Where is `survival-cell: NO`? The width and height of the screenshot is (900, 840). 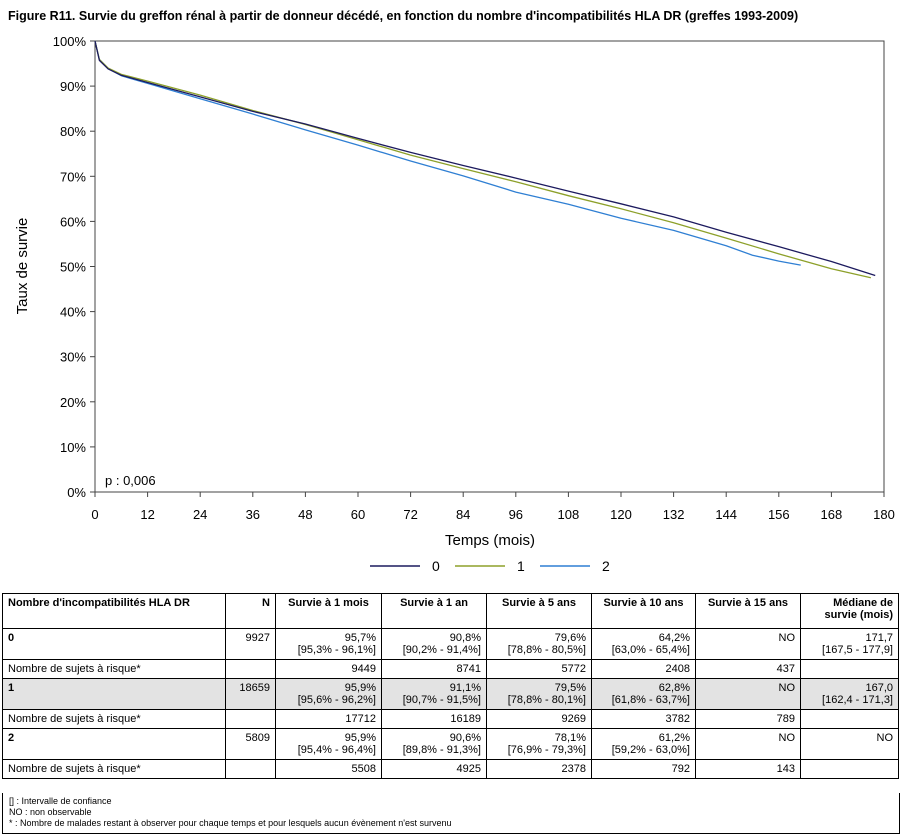
survival-cell: NO is located at coordinates (748, 744).